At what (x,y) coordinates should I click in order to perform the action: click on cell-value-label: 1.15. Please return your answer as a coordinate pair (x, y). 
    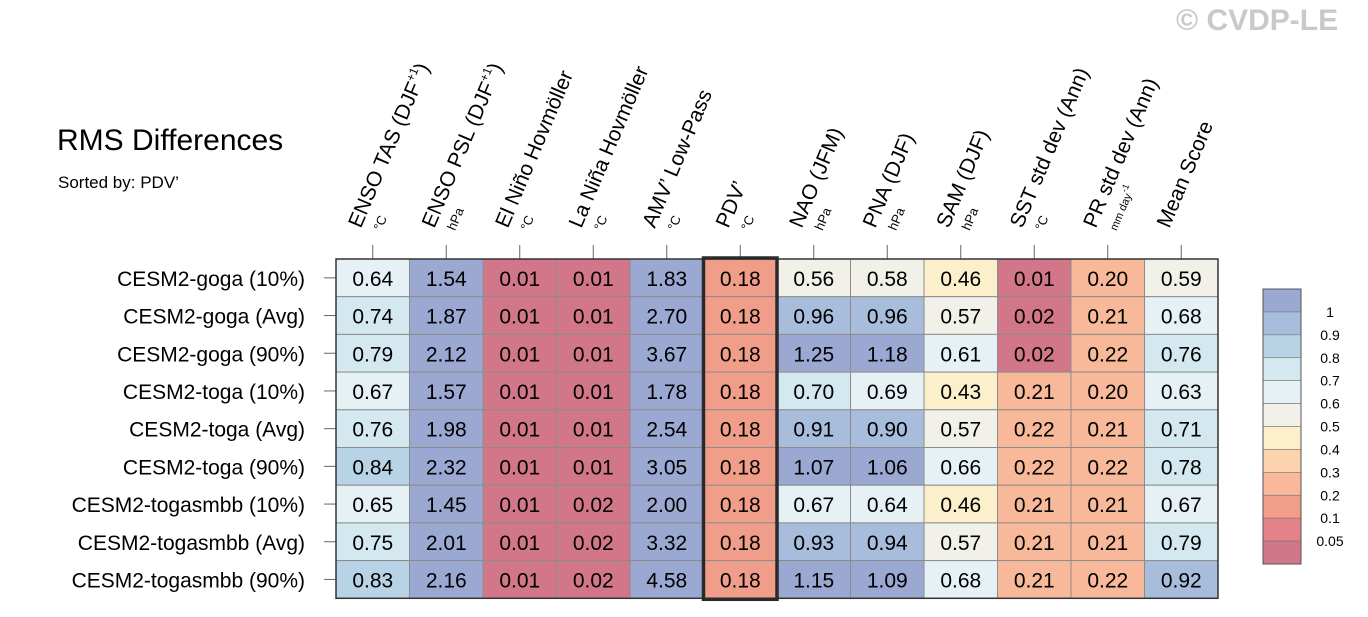
    Looking at the image, I should click on (813, 580).